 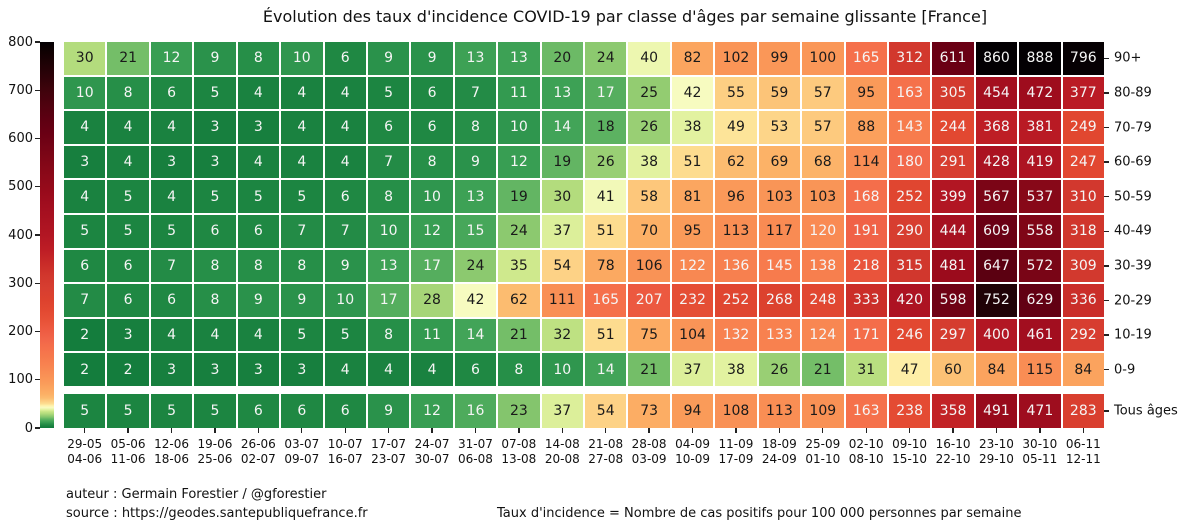 What do you see at coordinates (85, 459) in the screenshot?
I see `col-end-date: 04-06` at bounding box center [85, 459].